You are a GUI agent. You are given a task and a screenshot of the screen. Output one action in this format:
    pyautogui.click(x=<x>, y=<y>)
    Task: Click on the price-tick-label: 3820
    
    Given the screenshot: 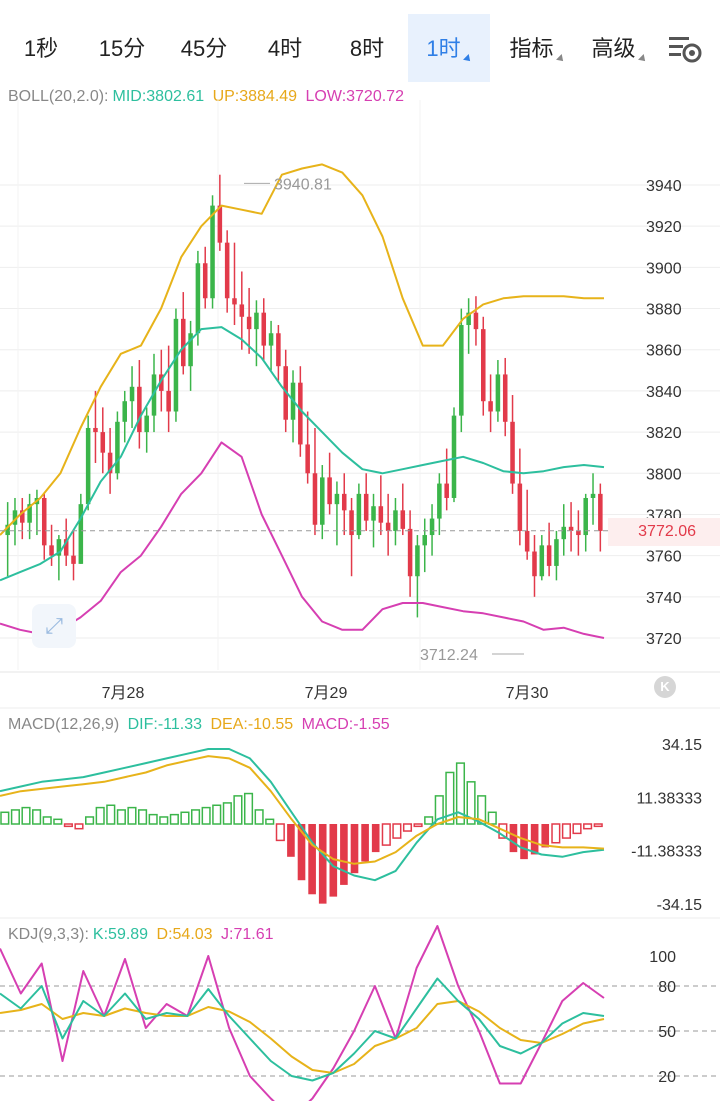 What is the action you would take?
    pyautogui.click(x=664, y=433)
    